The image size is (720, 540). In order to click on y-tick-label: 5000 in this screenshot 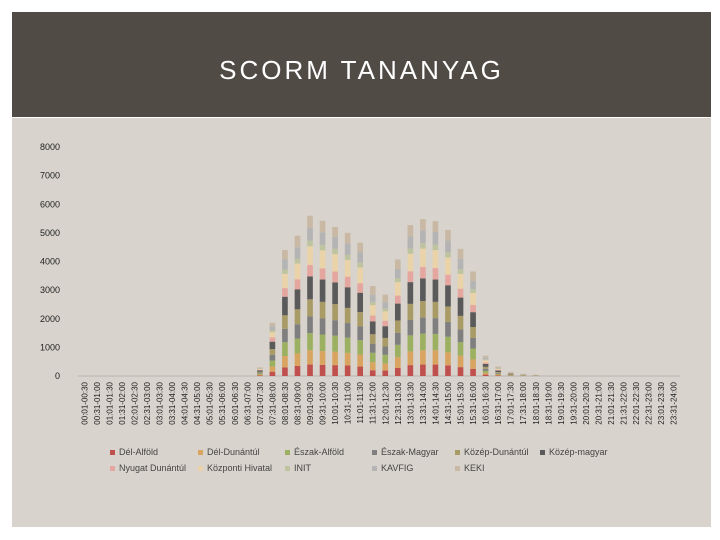, I will do `click(50, 233)`.